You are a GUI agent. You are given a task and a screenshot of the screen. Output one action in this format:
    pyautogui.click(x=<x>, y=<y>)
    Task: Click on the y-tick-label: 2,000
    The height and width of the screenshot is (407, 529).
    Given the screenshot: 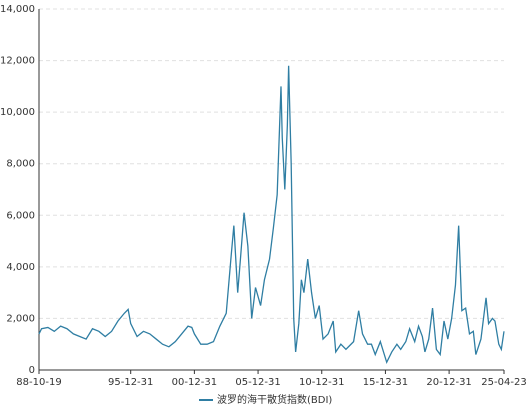 What is the action you would take?
    pyautogui.click(x=20, y=318)
    